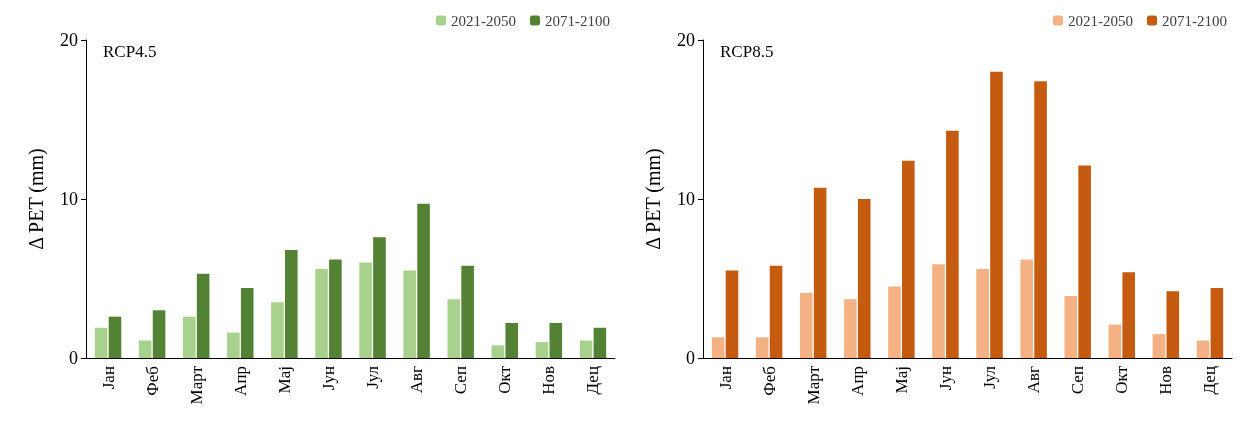  I want to click on chart-title: RCP8.5, so click(747, 51).